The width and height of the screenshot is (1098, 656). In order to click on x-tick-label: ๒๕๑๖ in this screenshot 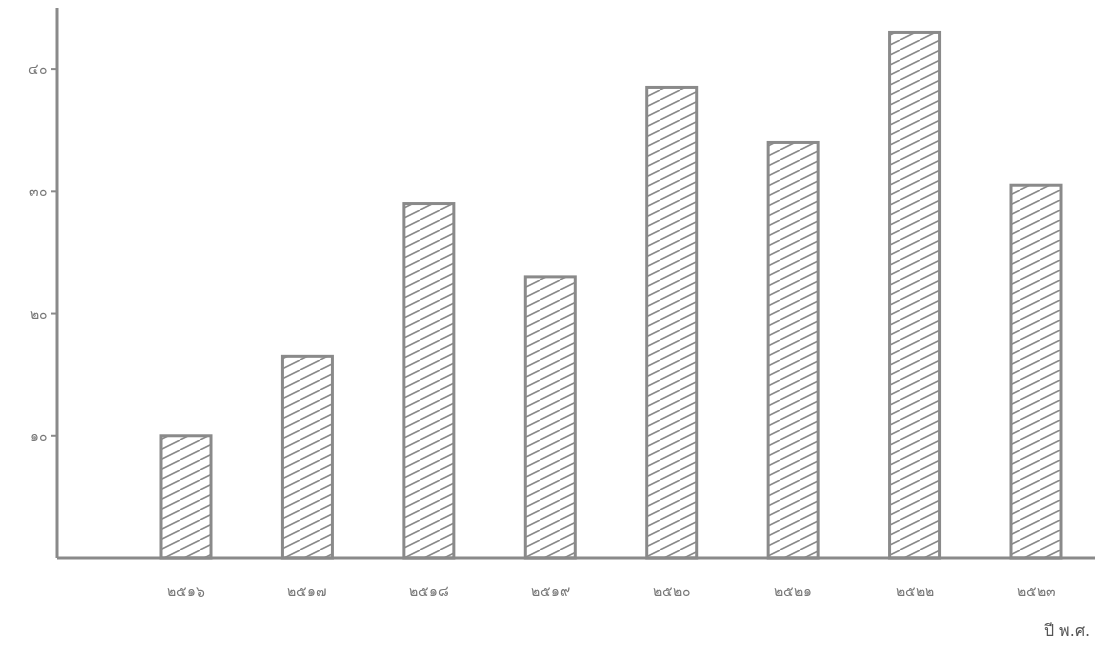, I will do `click(186, 591)`.